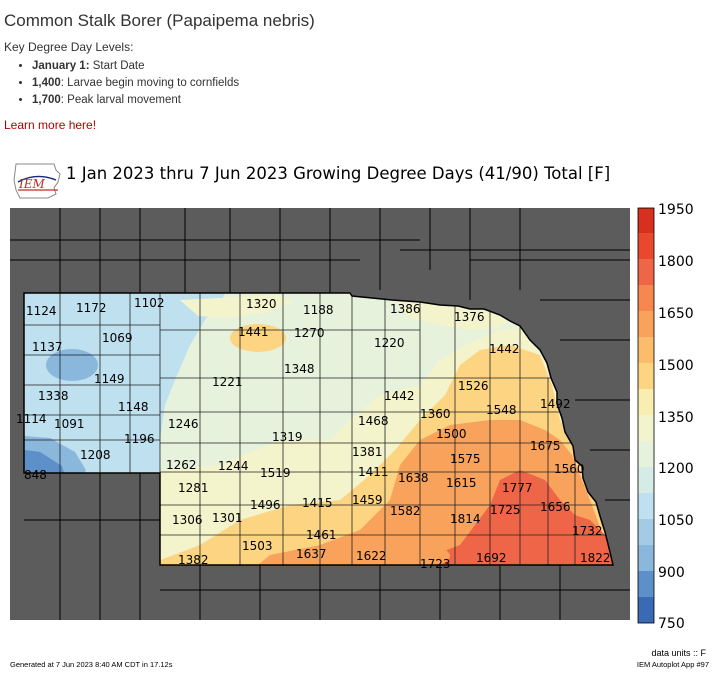 The image size is (720, 675). Describe the element at coordinates (46, 100) in the screenshot. I see `level-value: 1,700` at that location.